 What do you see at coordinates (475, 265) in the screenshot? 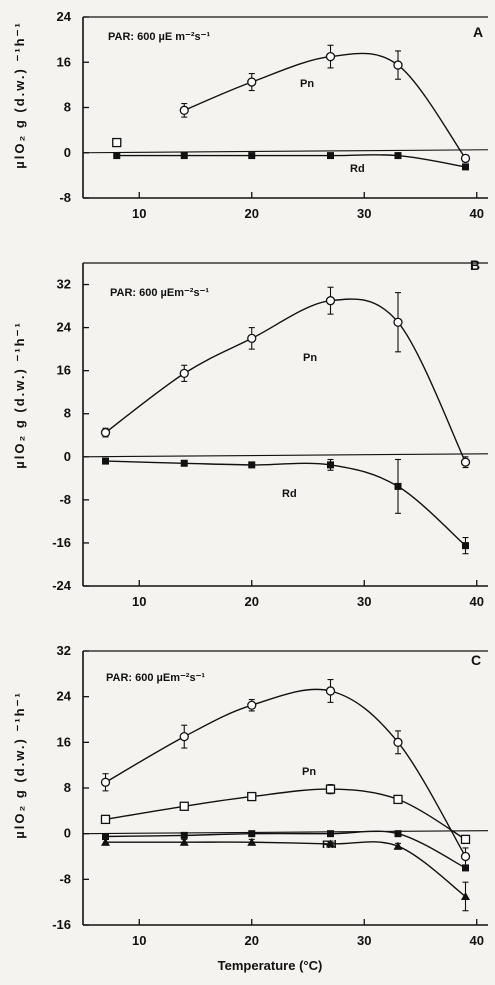
I see `panel-label: B` at bounding box center [475, 265].